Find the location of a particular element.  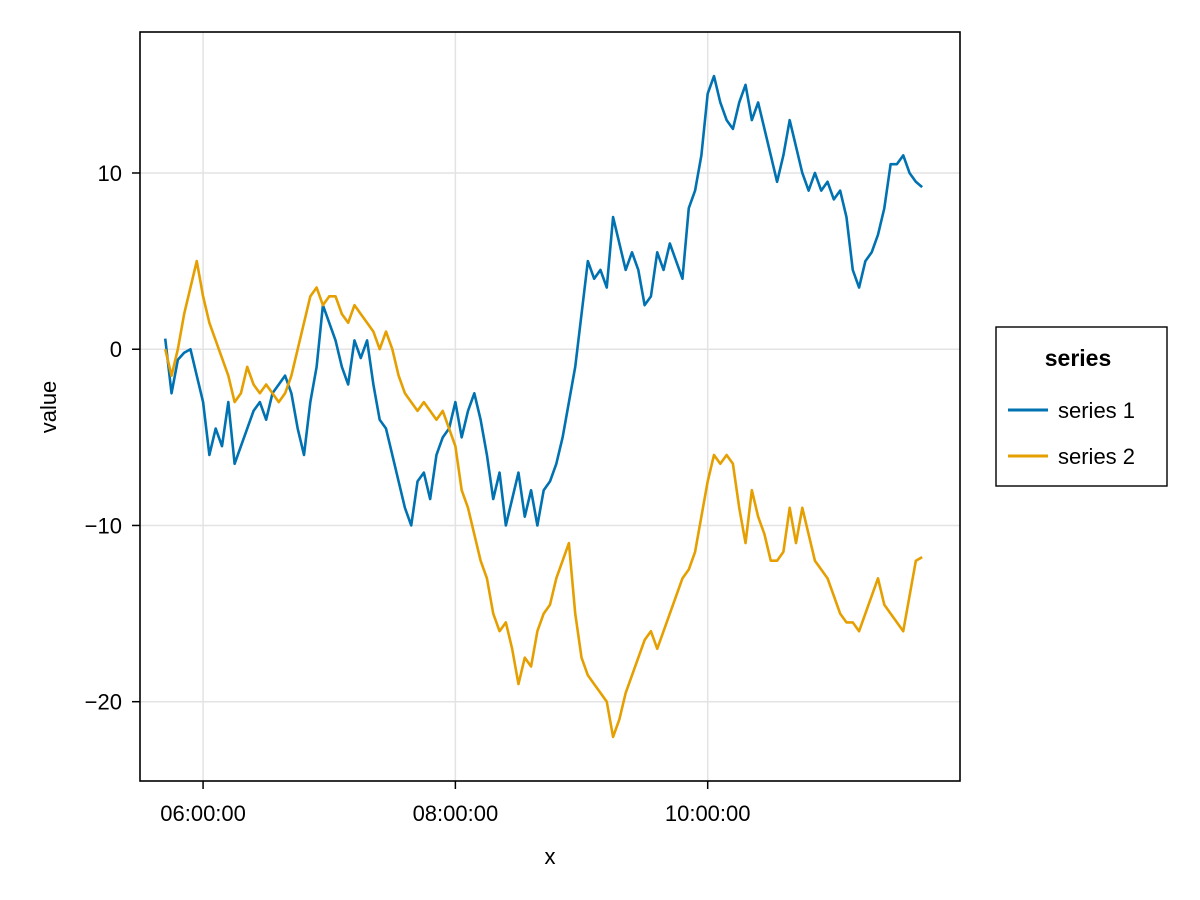

y-tick-label: −10 is located at coordinates (103, 525).